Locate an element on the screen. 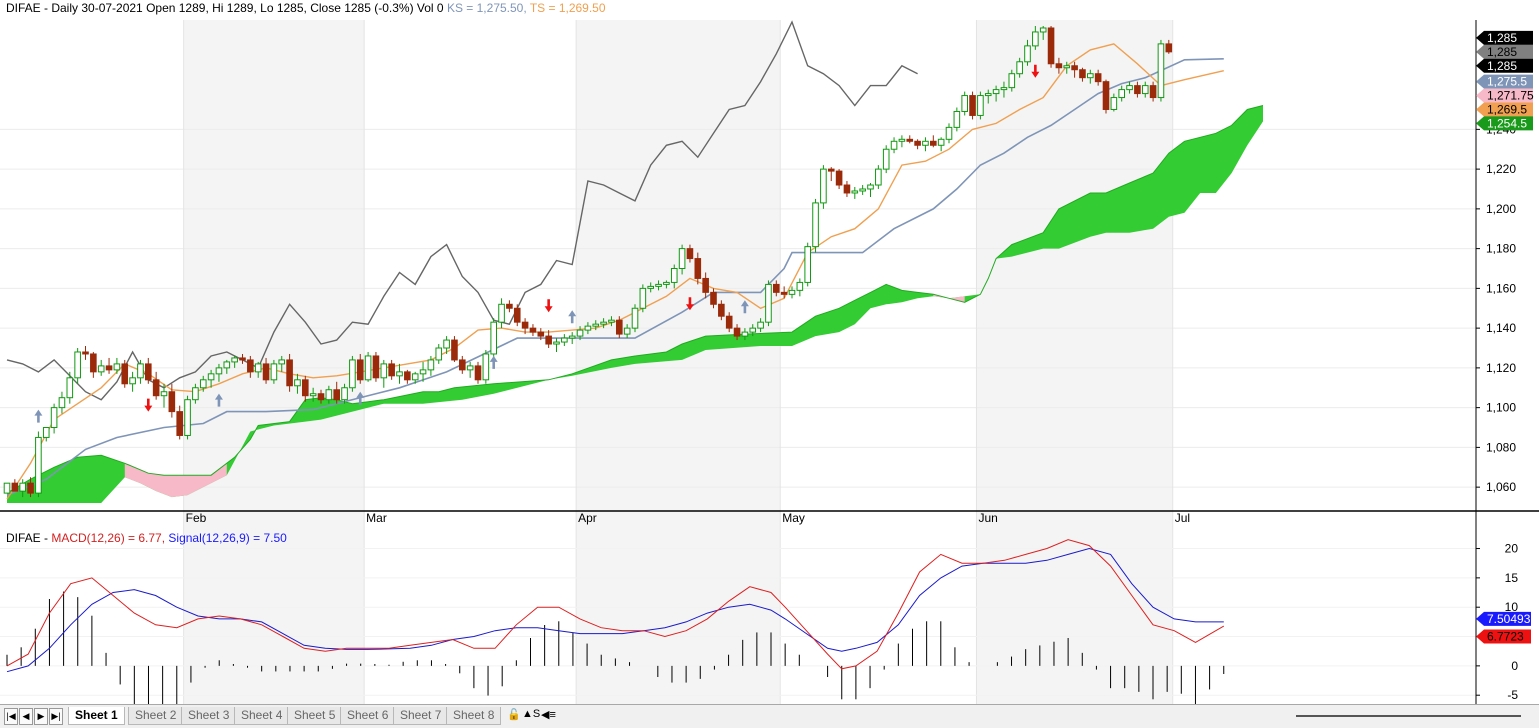 The width and height of the screenshot is (1539, 728). tab-sheet-3: Sheet 3 is located at coordinates (209, 716).